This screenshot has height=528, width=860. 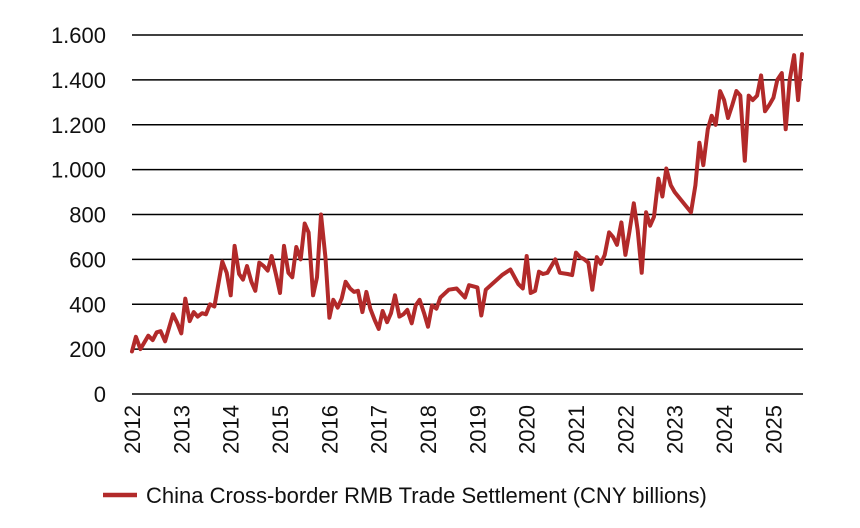 What do you see at coordinates (87, 304) in the screenshot?
I see `y-tick-label-400: 400` at bounding box center [87, 304].